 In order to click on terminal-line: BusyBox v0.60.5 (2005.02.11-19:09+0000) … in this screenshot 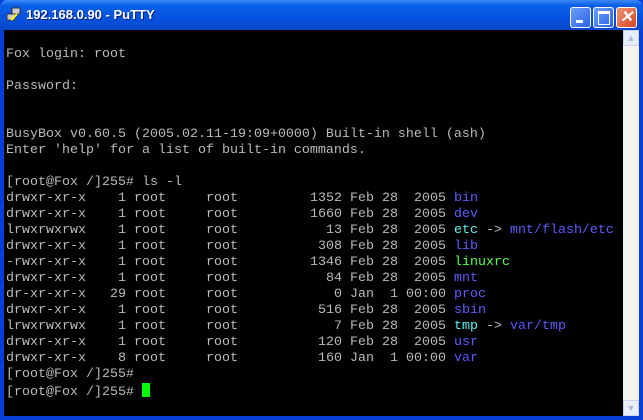, I will do `click(246, 134)`.